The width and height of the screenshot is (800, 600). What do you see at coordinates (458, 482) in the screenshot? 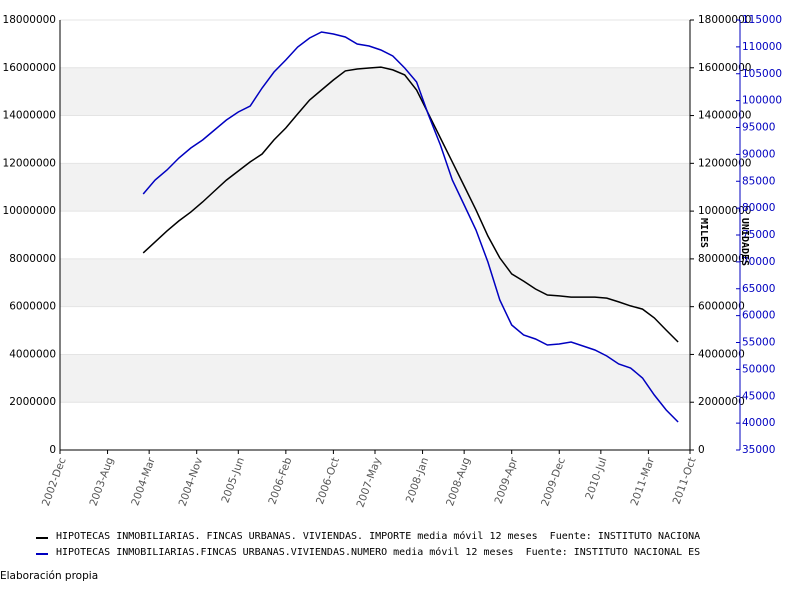
I see `x-tick-label: 2008-Aug` at bounding box center [458, 482].